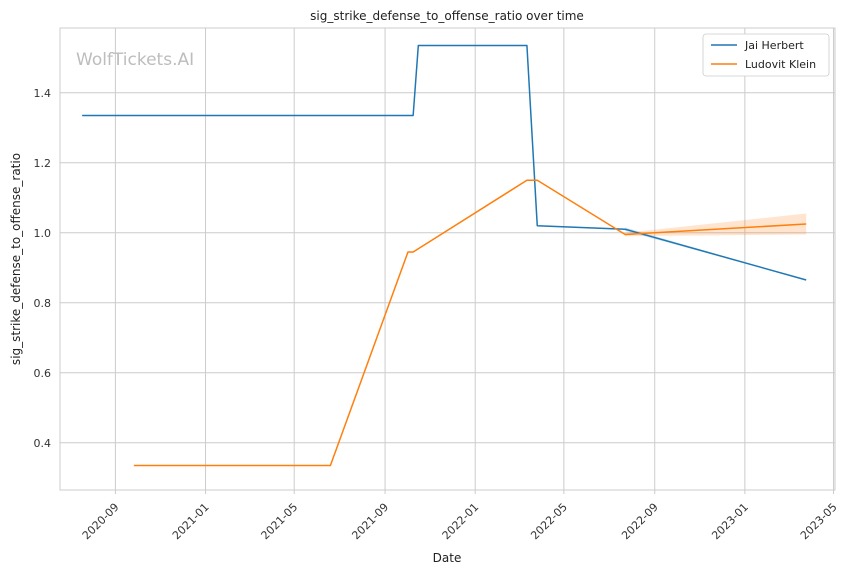  What do you see at coordinates (43, 443) in the screenshot?
I see `y-tick-label: 0.4` at bounding box center [43, 443].